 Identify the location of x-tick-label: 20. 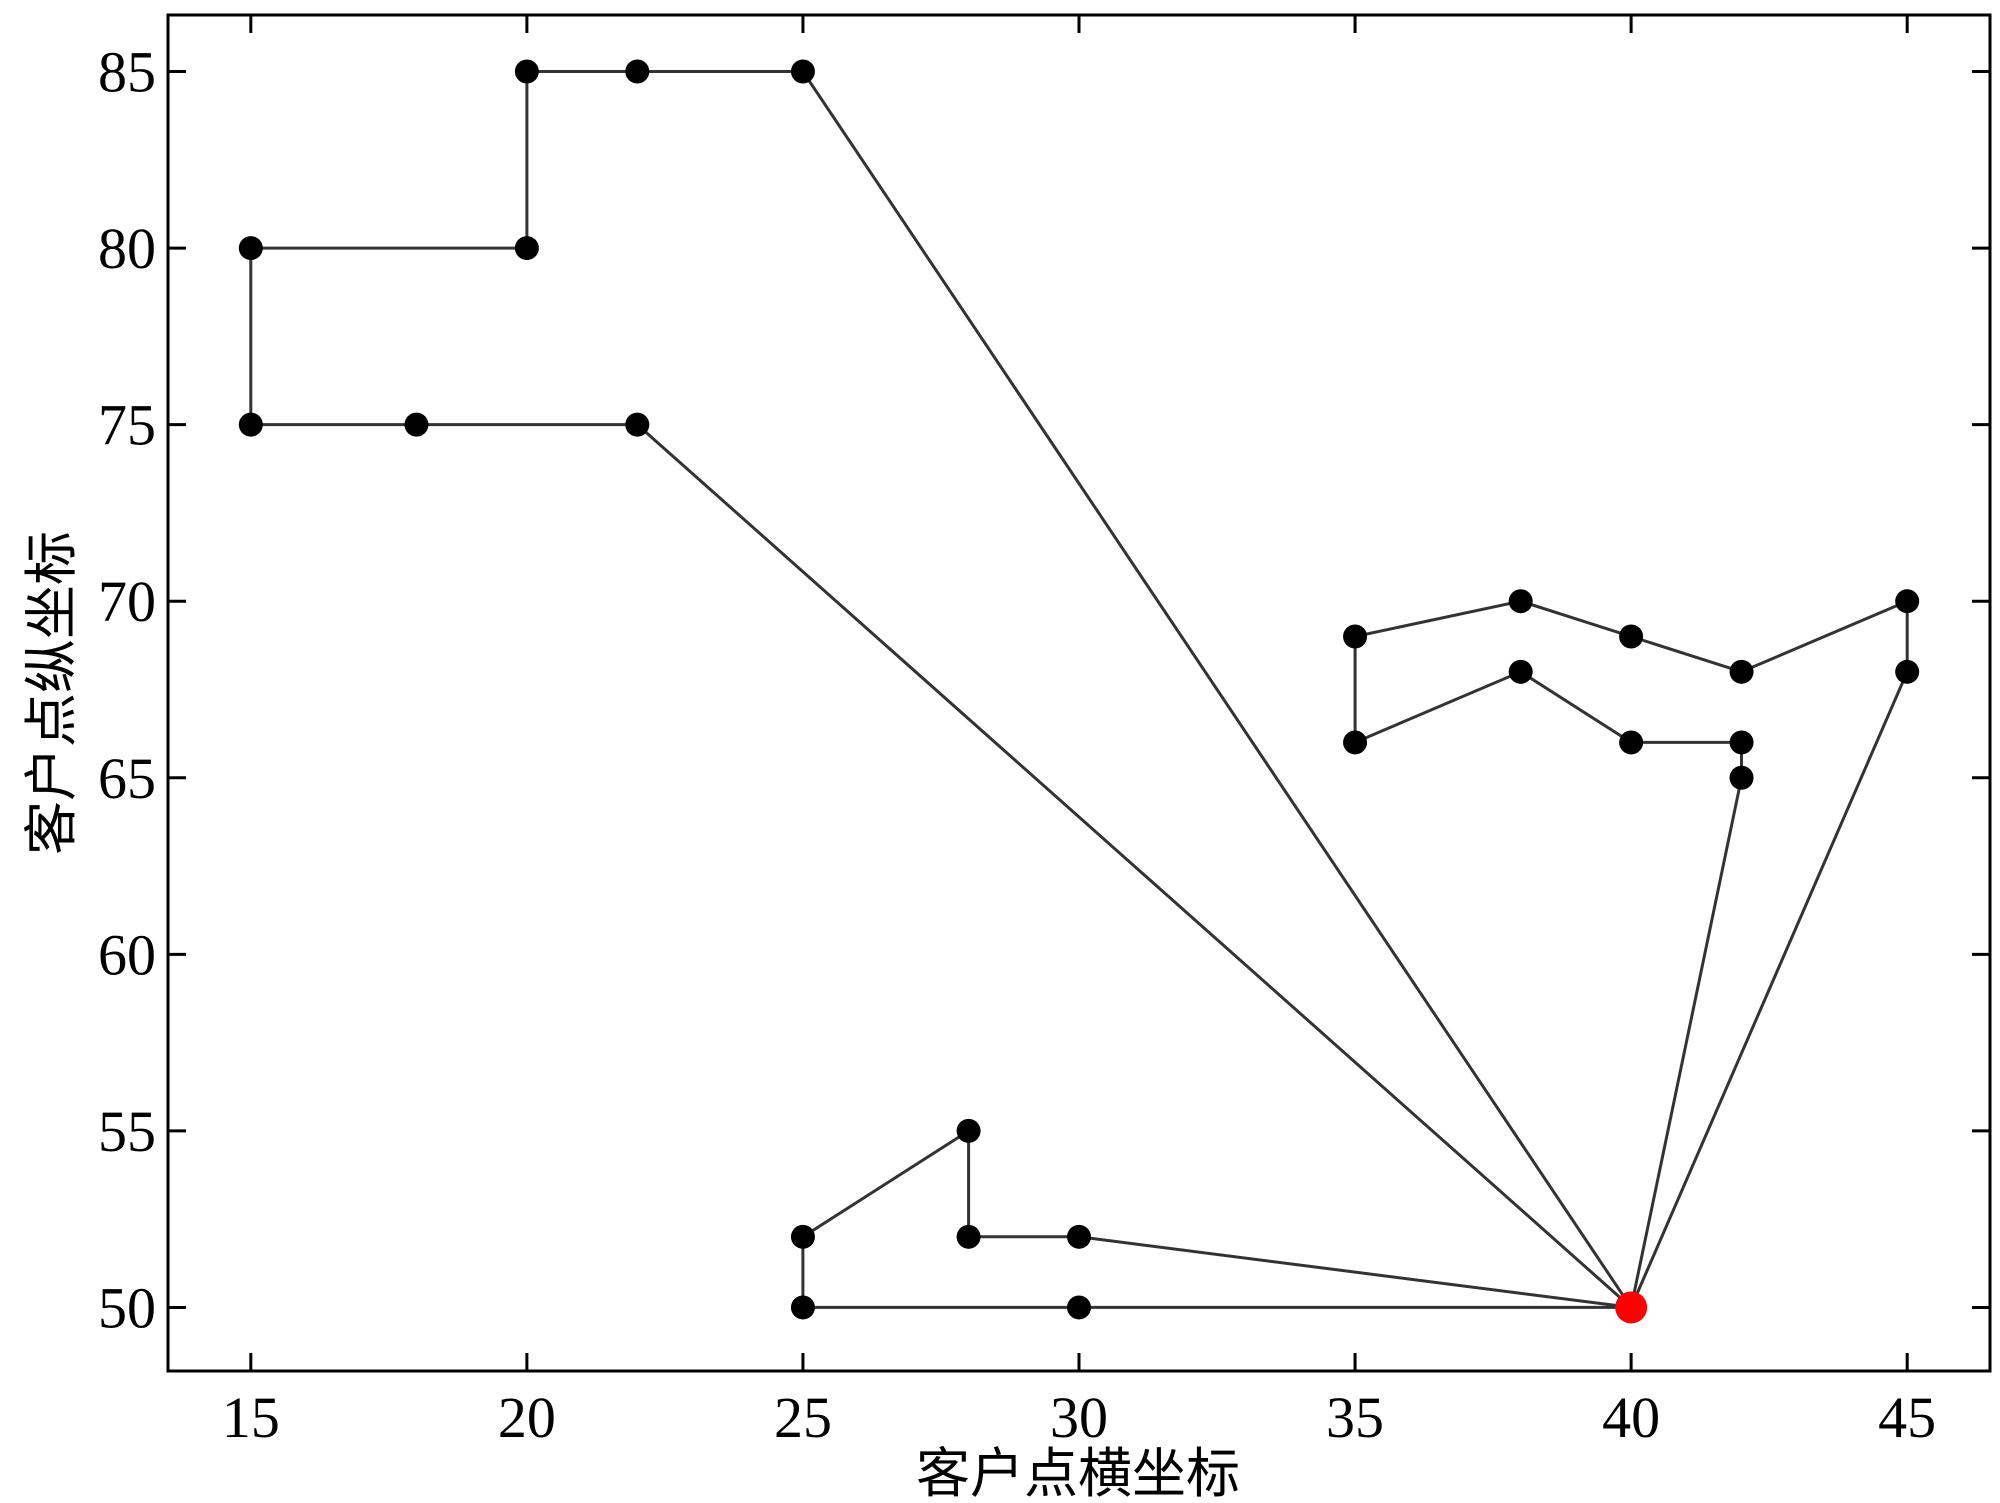
(527, 1417).